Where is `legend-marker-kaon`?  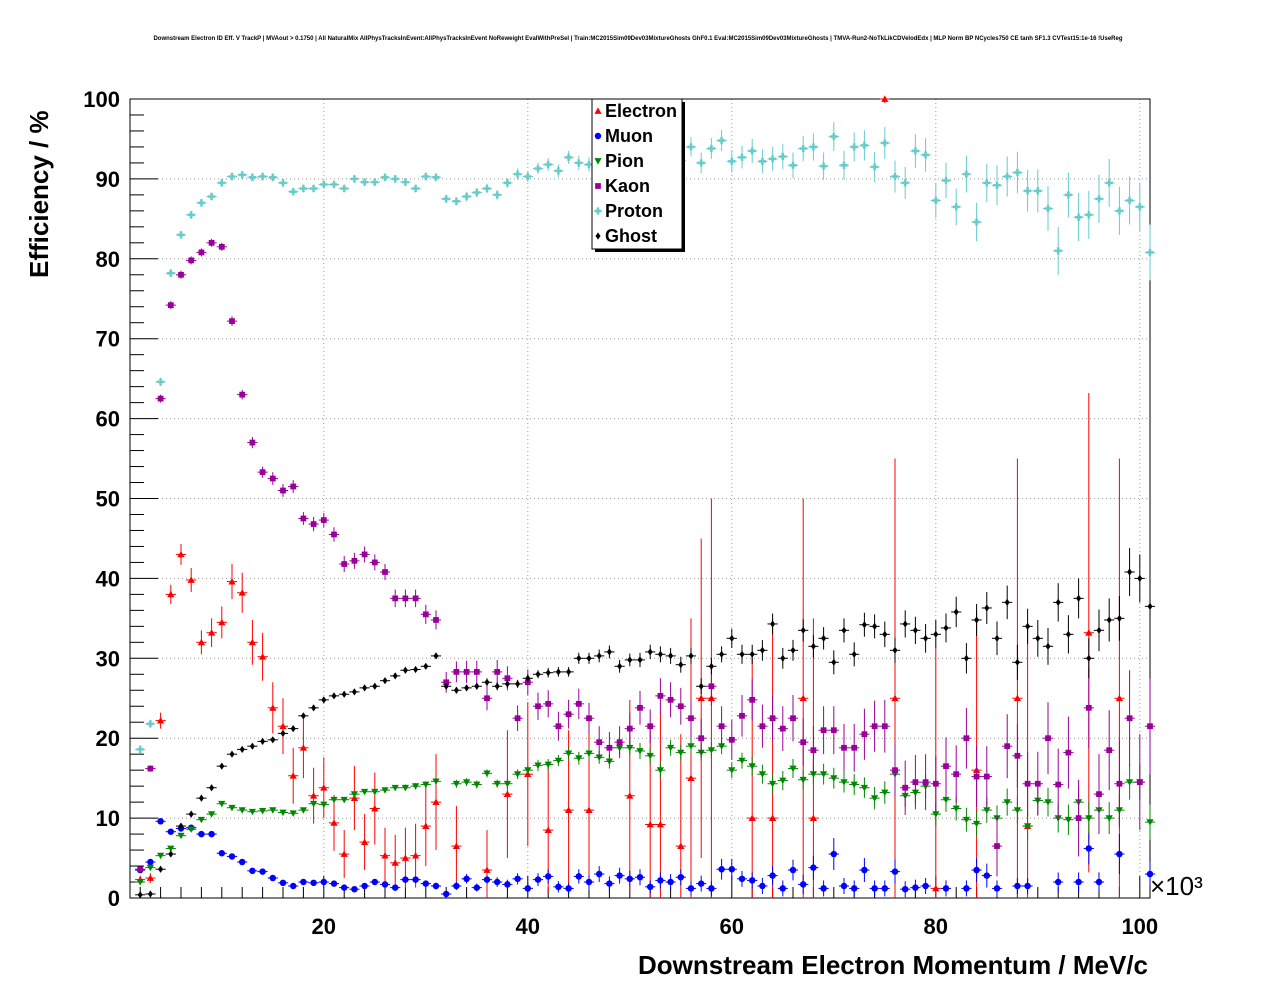 legend-marker-kaon is located at coordinates (598, 186).